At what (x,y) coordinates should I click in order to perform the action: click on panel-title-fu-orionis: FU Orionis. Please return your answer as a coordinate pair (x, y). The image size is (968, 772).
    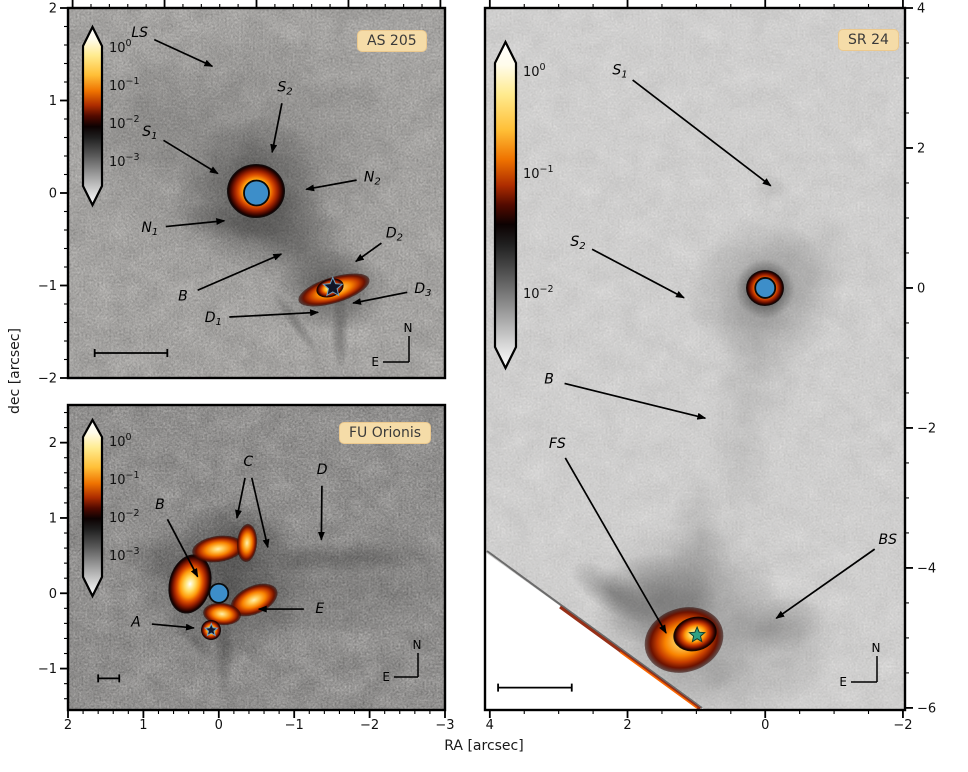
    Looking at the image, I should click on (385, 433).